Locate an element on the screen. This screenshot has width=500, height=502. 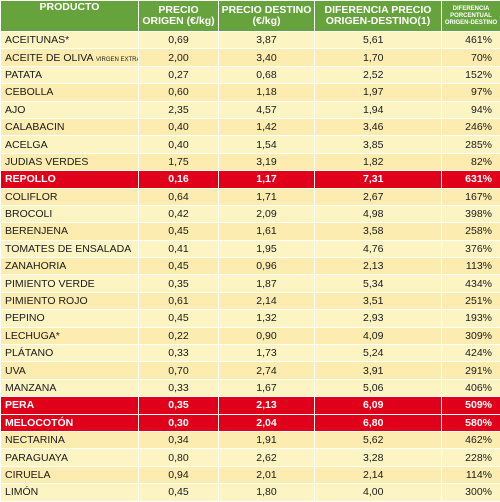
cell-diferencia-porcentual-text: 258% is located at coordinates (478, 231).